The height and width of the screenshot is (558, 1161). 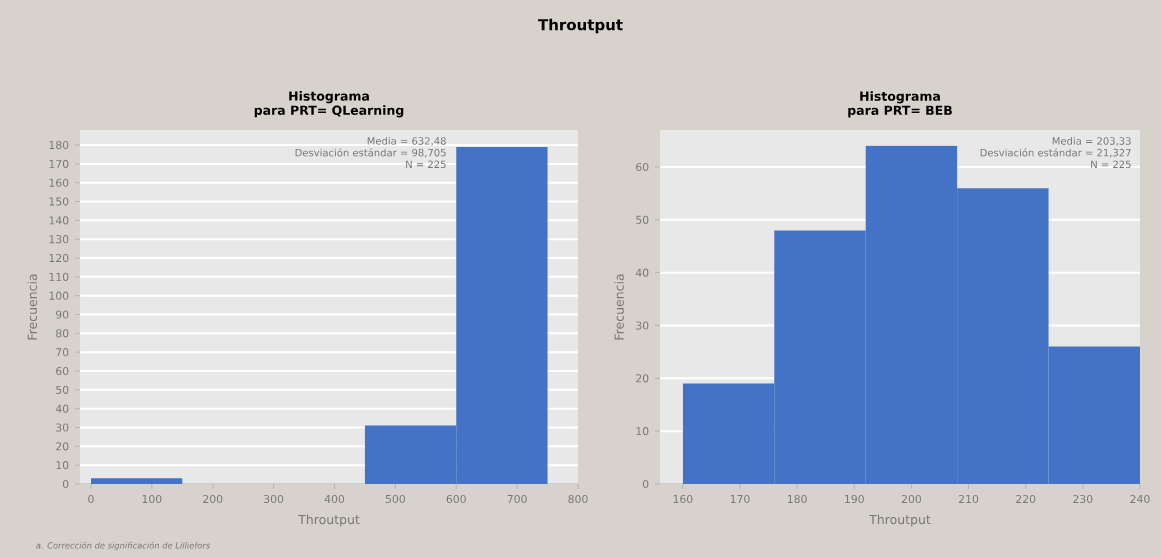 What do you see at coordinates (854, 499) in the screenshot?
I see `x-tick-label: 190` at bounding box center [854, 499].